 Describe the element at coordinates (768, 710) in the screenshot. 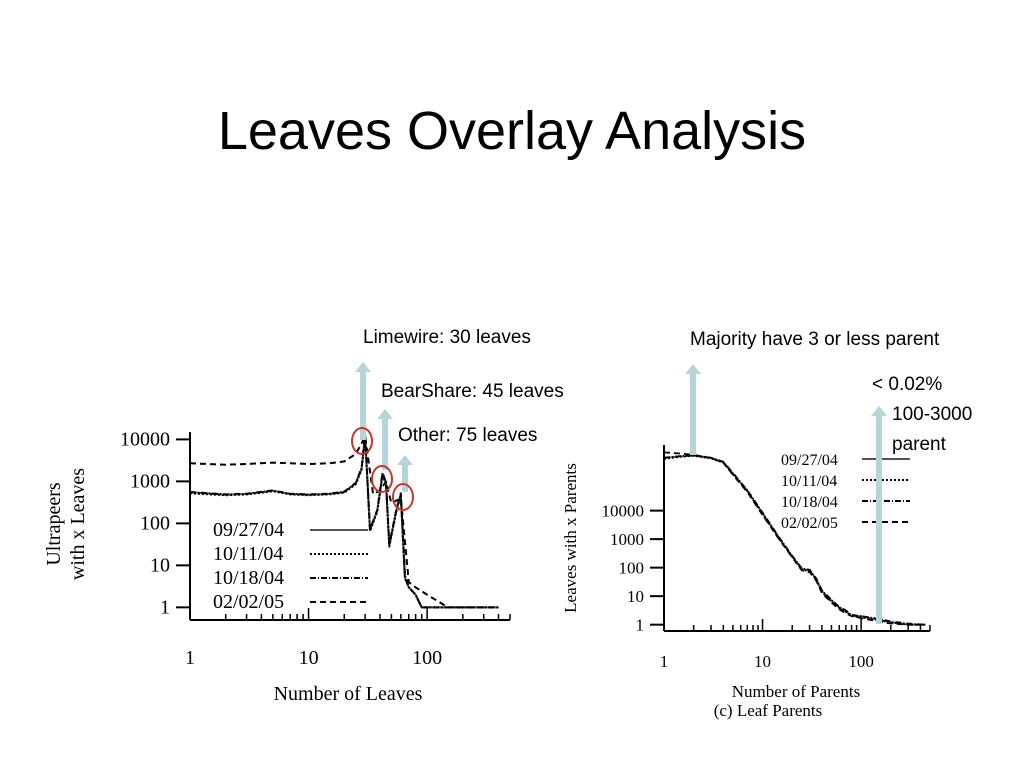

I see `chart-caption: (c) Leaf Parents` at that location.